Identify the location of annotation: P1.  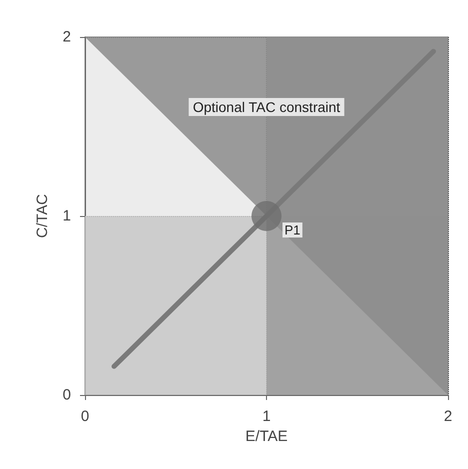
(292, 230).